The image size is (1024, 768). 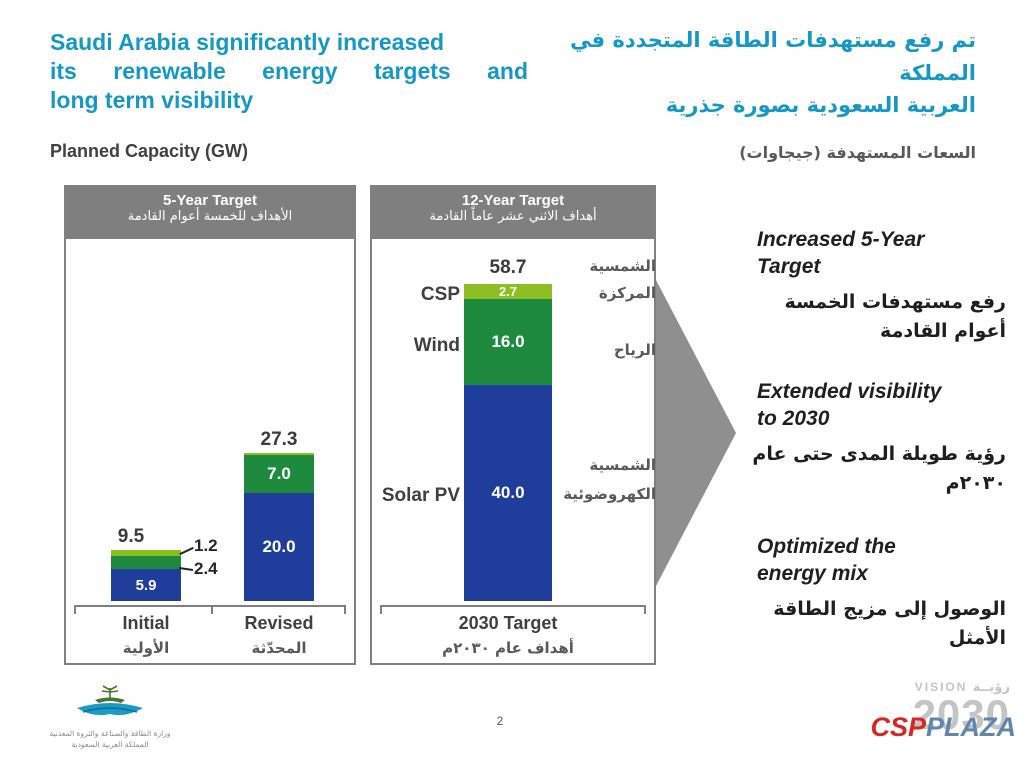 What do you see at coordinates (186, 569) in the screenshot?
I see `leader-line-wind` at bounding box center [186, 569].